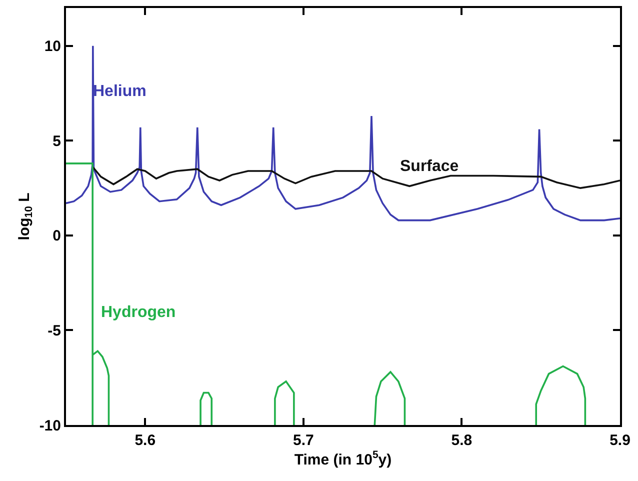 This screenshot has height=481, width=638. Describe the element at coordinates (50, 425) in the screenshot. I see `y-tick-label: -10` at that location.